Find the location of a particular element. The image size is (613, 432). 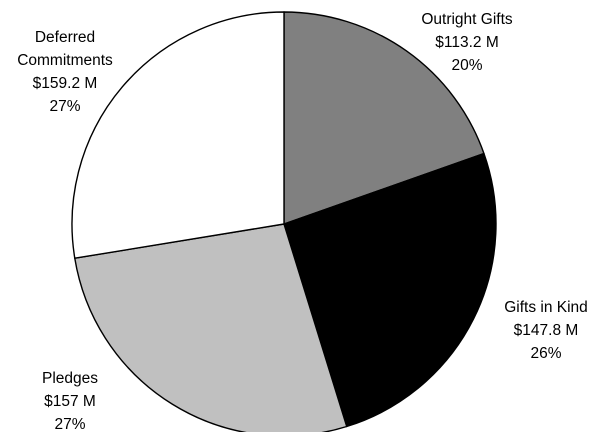

pie-label-line: Pledges is located at coordinates (70, 378).